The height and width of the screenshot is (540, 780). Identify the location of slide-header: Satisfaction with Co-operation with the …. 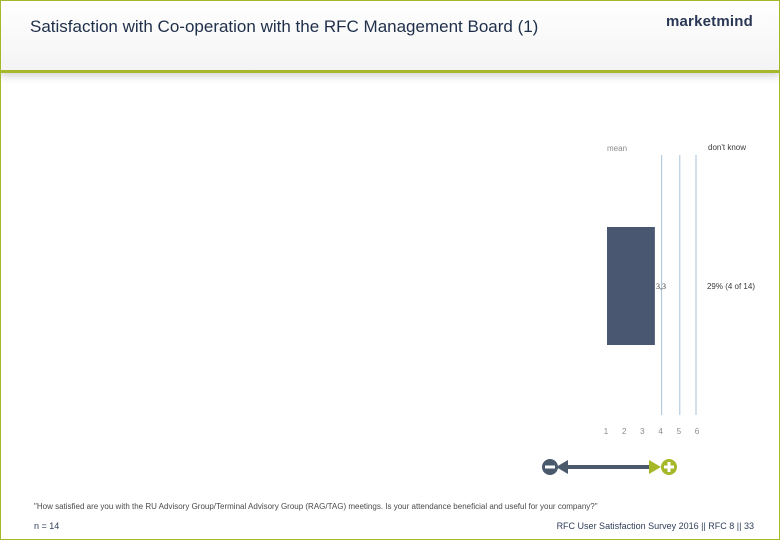
(390, 36).